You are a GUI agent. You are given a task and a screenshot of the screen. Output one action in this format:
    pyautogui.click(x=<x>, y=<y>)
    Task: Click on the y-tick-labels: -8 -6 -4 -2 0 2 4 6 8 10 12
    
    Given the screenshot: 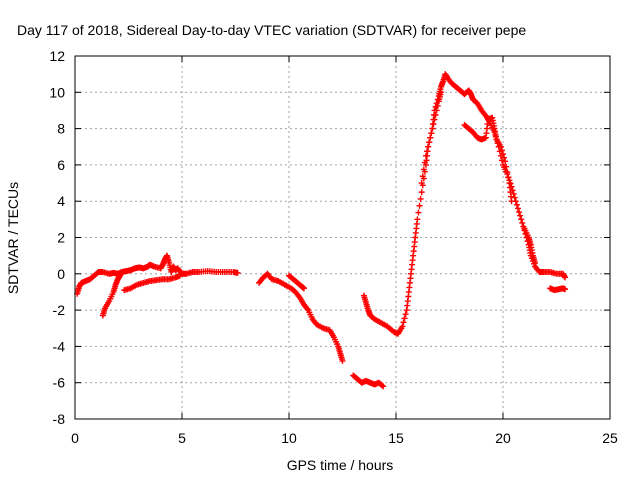 What is the action you would take?
    pyautogui.click(x=57, y=237)
    